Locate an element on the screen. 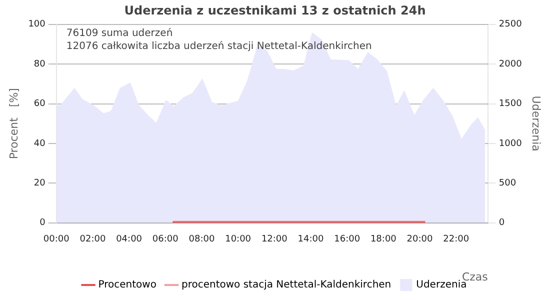 The image size is (550, 300). y2-tick-label: 0 is located at coordinates (501, 223).